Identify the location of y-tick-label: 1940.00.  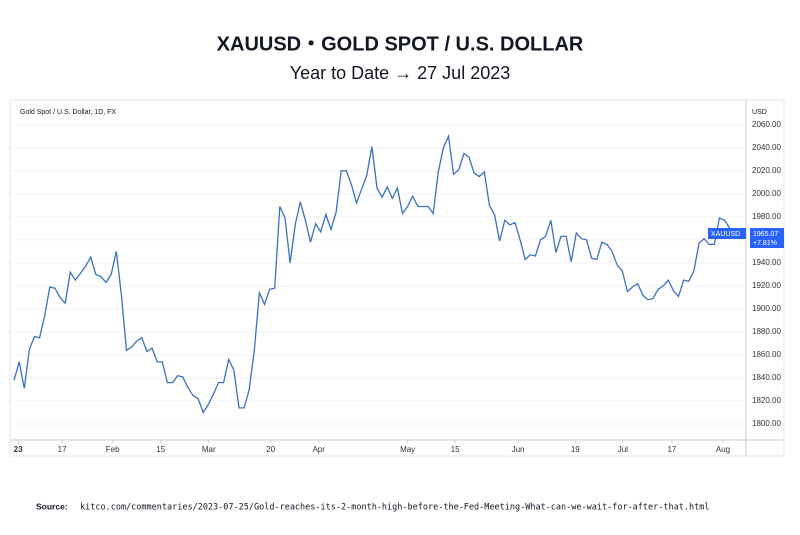
(766, 262).